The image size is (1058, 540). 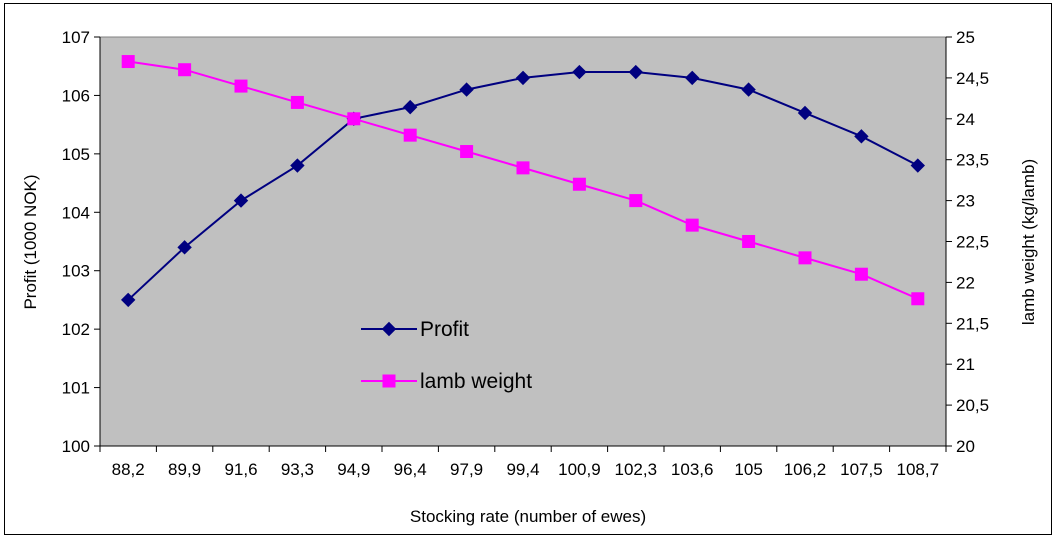 I want to click on y-left-tick-label: 101, so click(x=76, y=388).